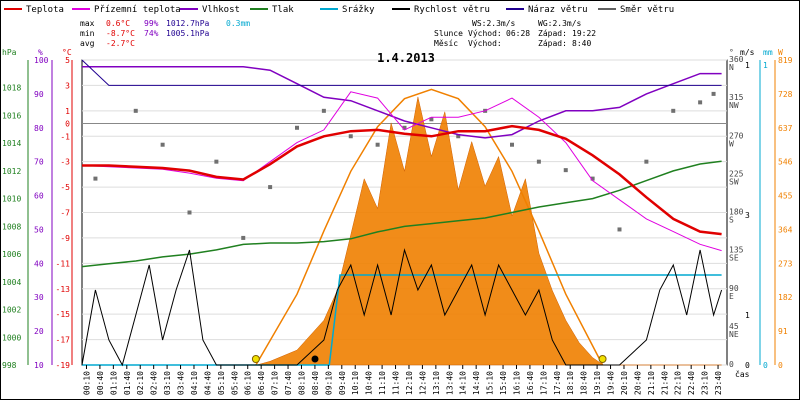 The width and height of the screenshot is (800, 400). Describe the element at coordinates (63, 365) in the screenshot. I see `temp-tick-label: -19` at that location.